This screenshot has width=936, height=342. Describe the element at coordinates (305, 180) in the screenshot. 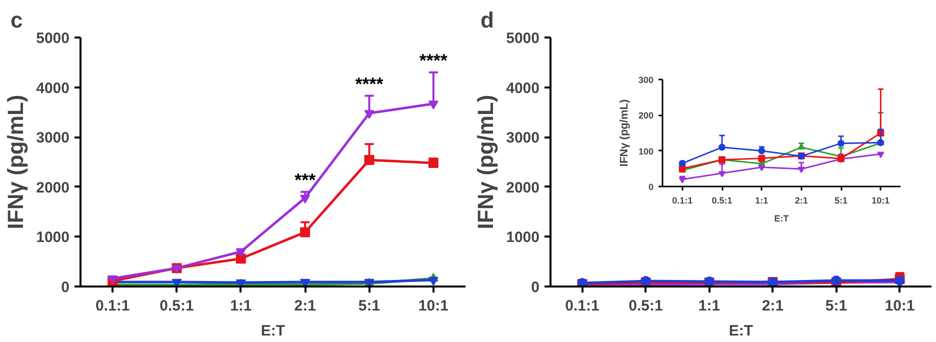

I see `annotation: ***` at that location.